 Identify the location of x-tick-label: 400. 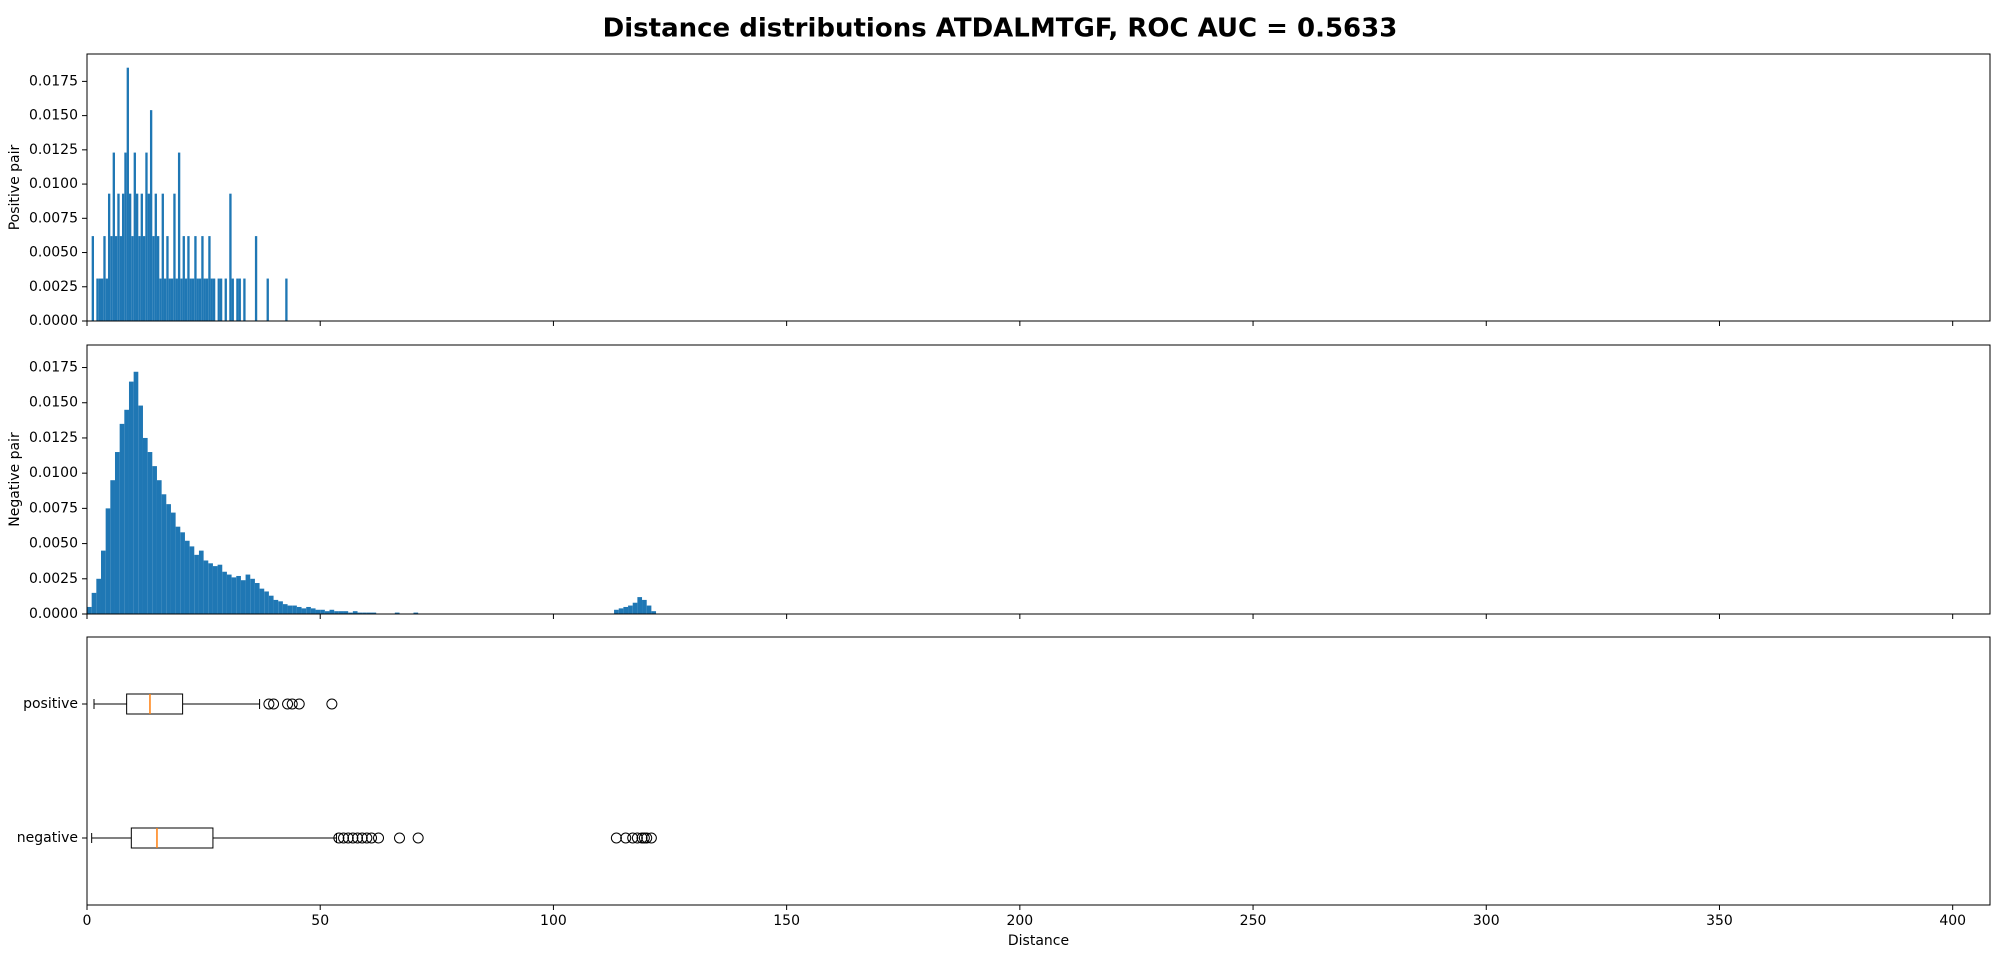
(1952, 921).